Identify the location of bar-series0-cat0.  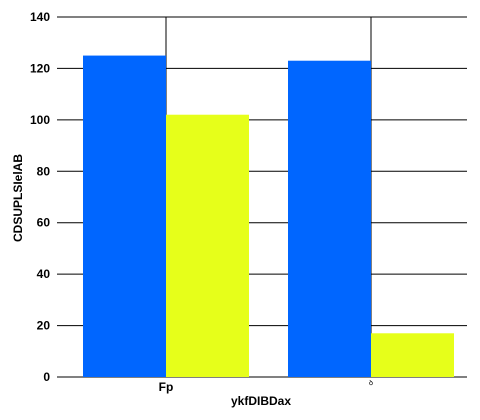
(124, 216).